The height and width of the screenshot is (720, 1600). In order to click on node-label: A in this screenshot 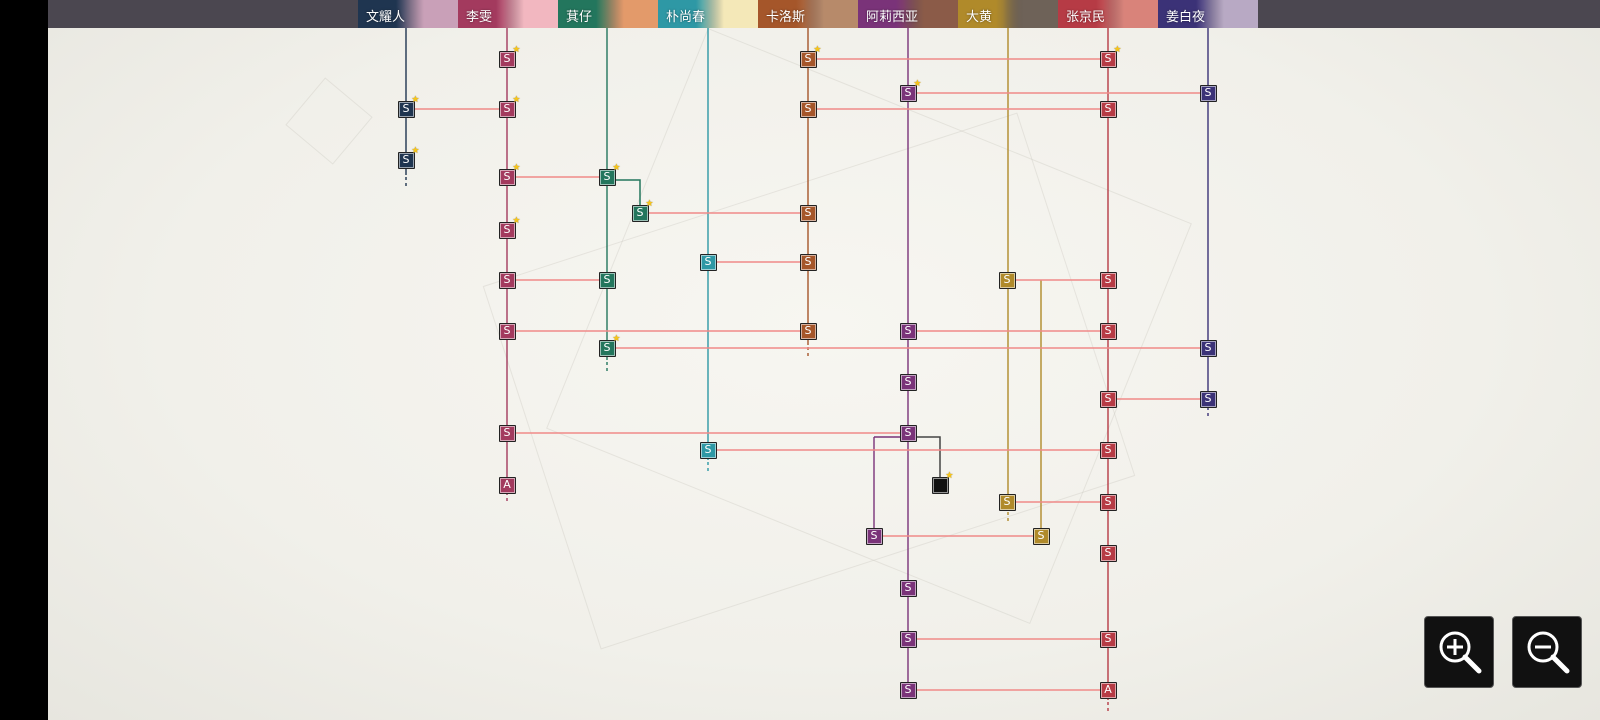, I will do `click(507, 484)`.